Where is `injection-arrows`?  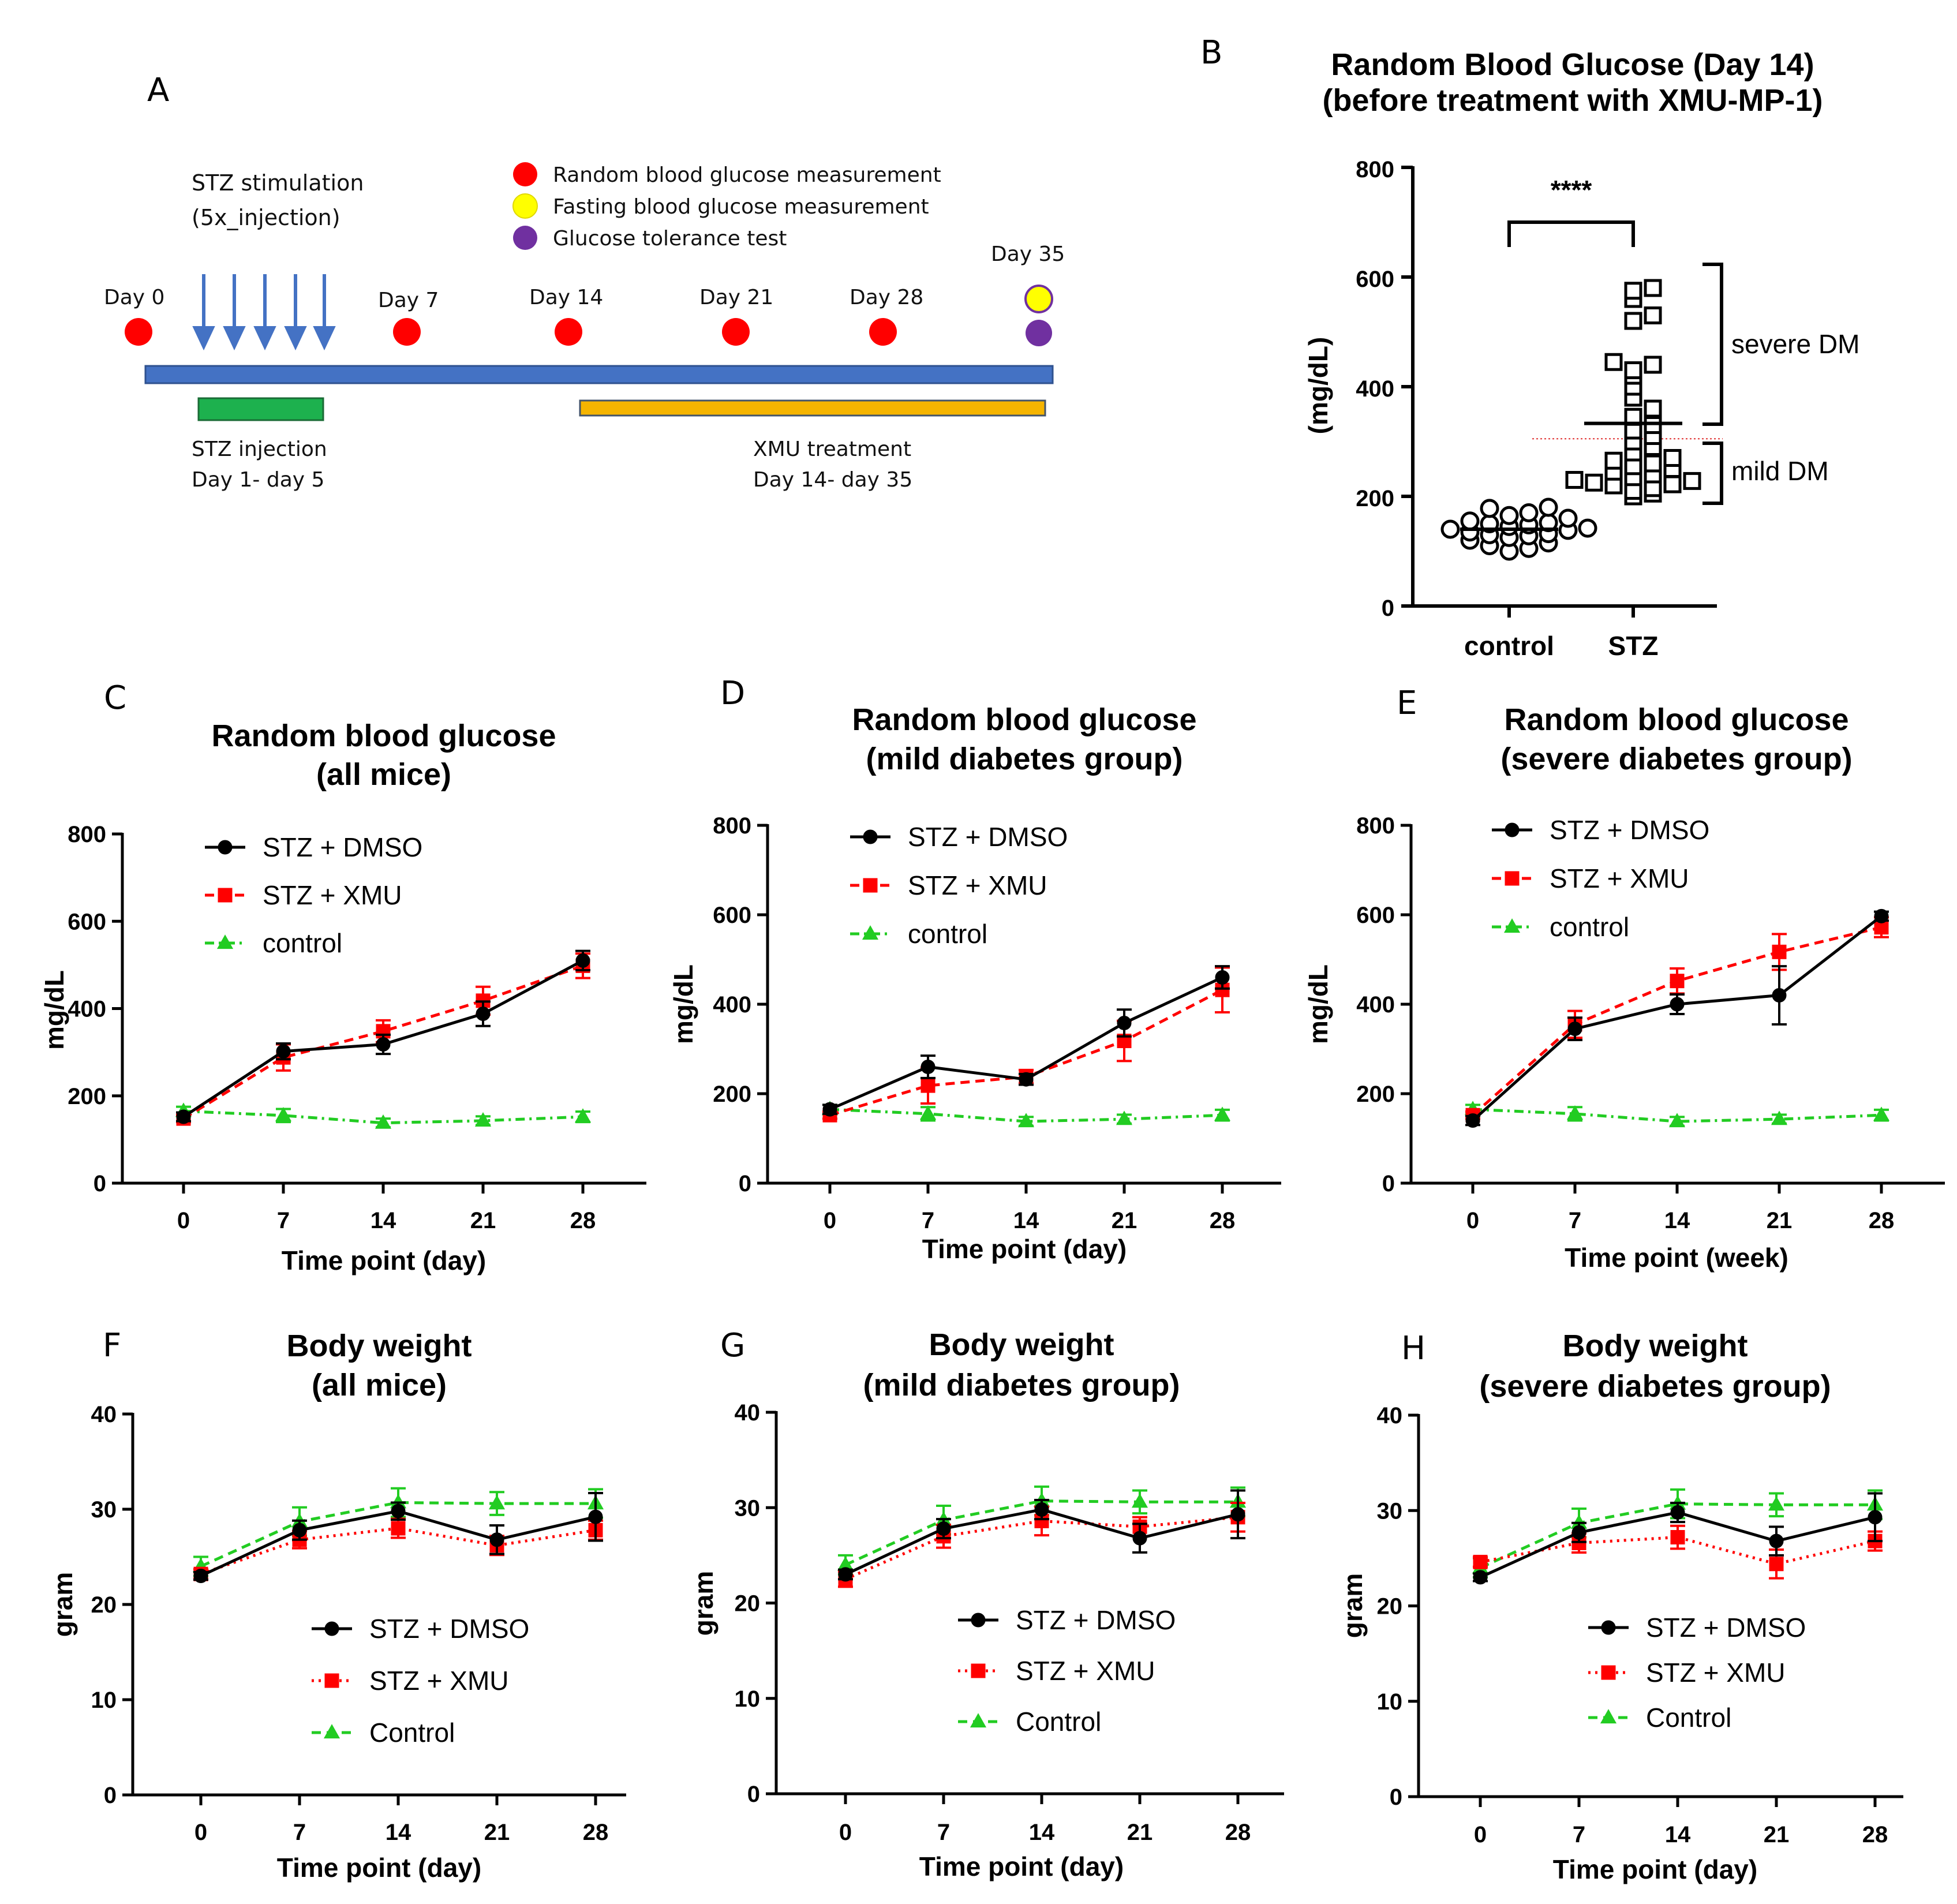
injection-arrows is located at coordinates (264, 312).